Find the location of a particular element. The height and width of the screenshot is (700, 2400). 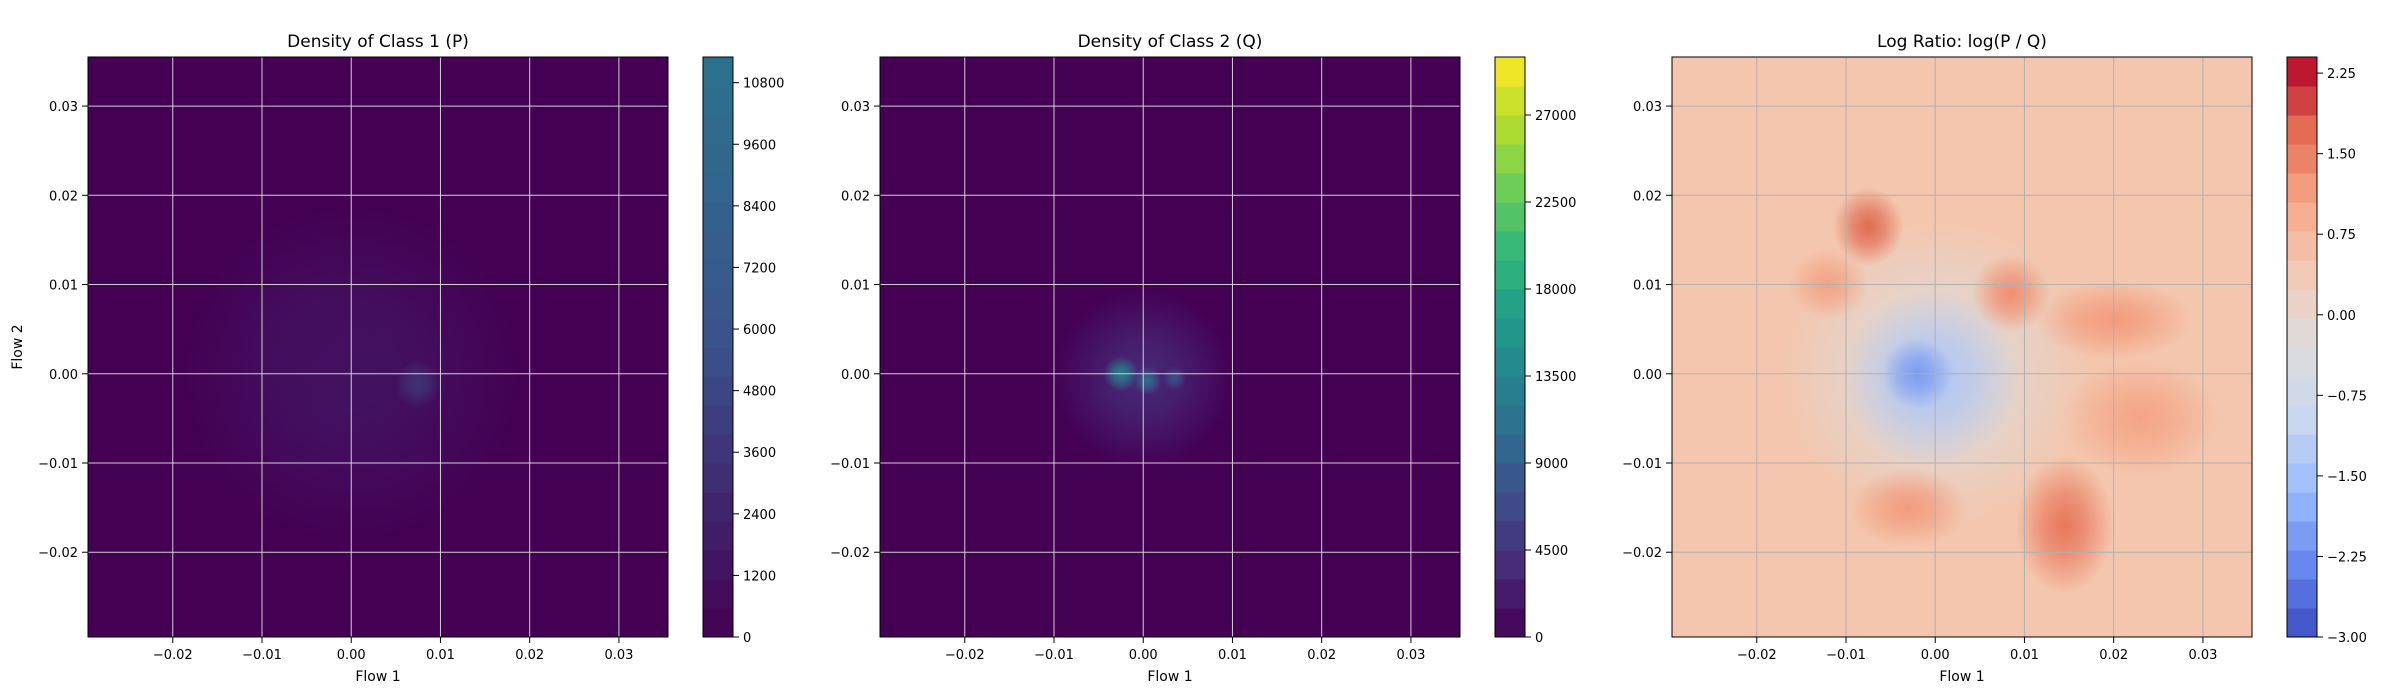

colorbar-tick-label: 27000 is located at coordinates (1555, 116).